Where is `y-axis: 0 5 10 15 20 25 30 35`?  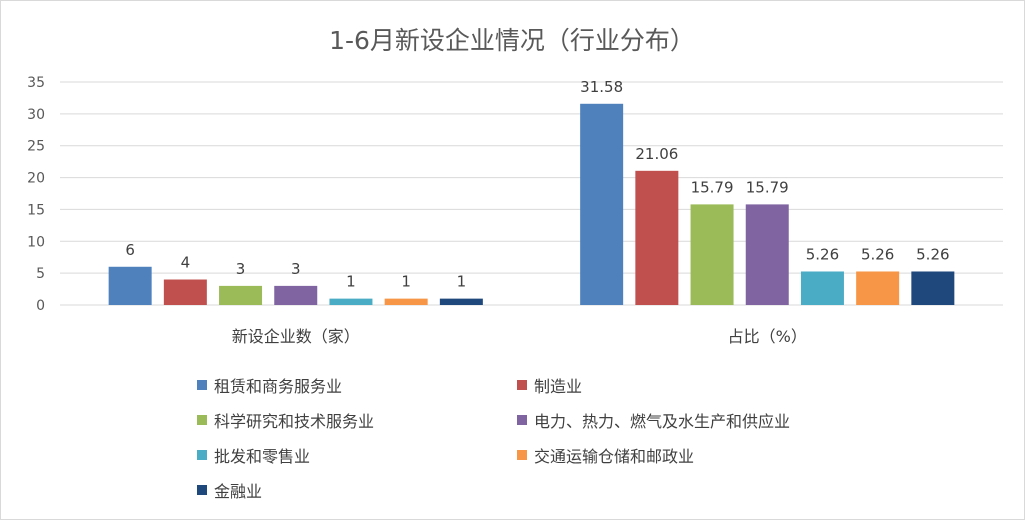 y-axis: 0 5 10 15 20 25 30 35 is located at coordinates (36, 194).